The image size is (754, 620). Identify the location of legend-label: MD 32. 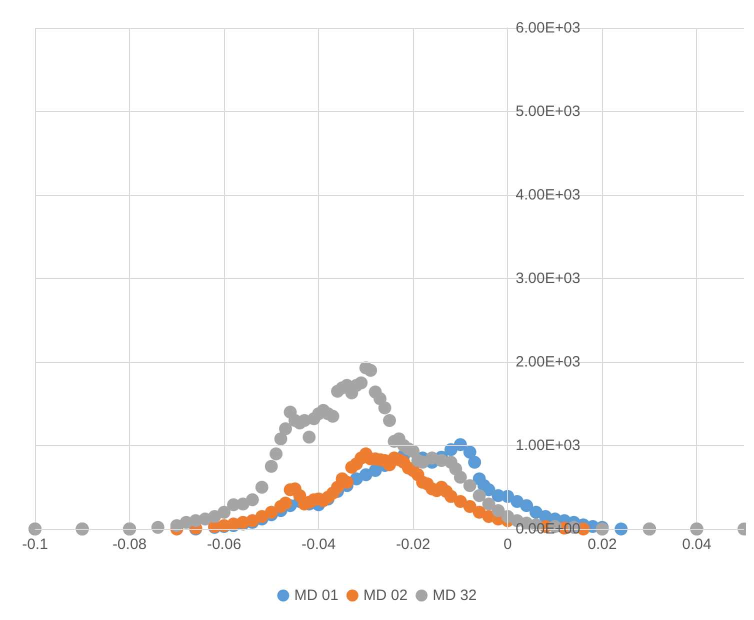
(454, 595).